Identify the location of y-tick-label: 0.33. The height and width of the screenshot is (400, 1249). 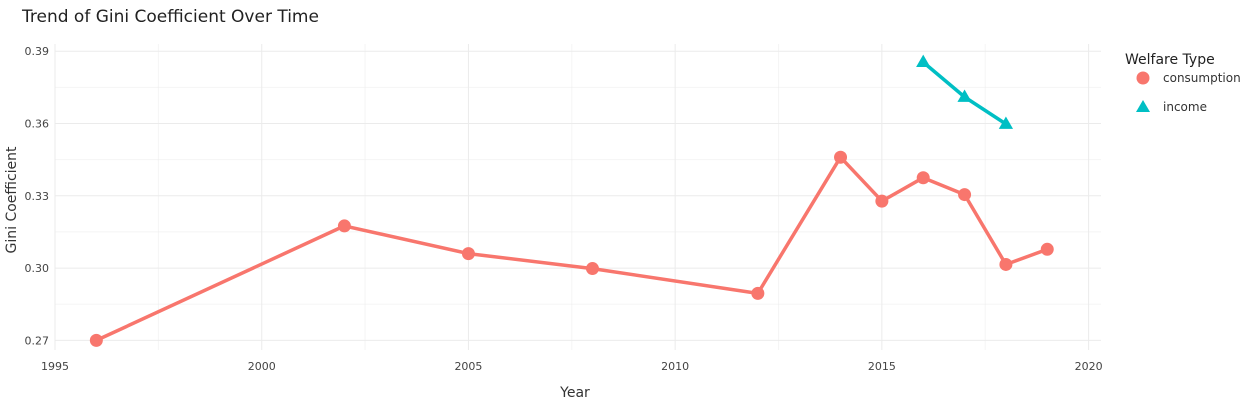
(37, 196).